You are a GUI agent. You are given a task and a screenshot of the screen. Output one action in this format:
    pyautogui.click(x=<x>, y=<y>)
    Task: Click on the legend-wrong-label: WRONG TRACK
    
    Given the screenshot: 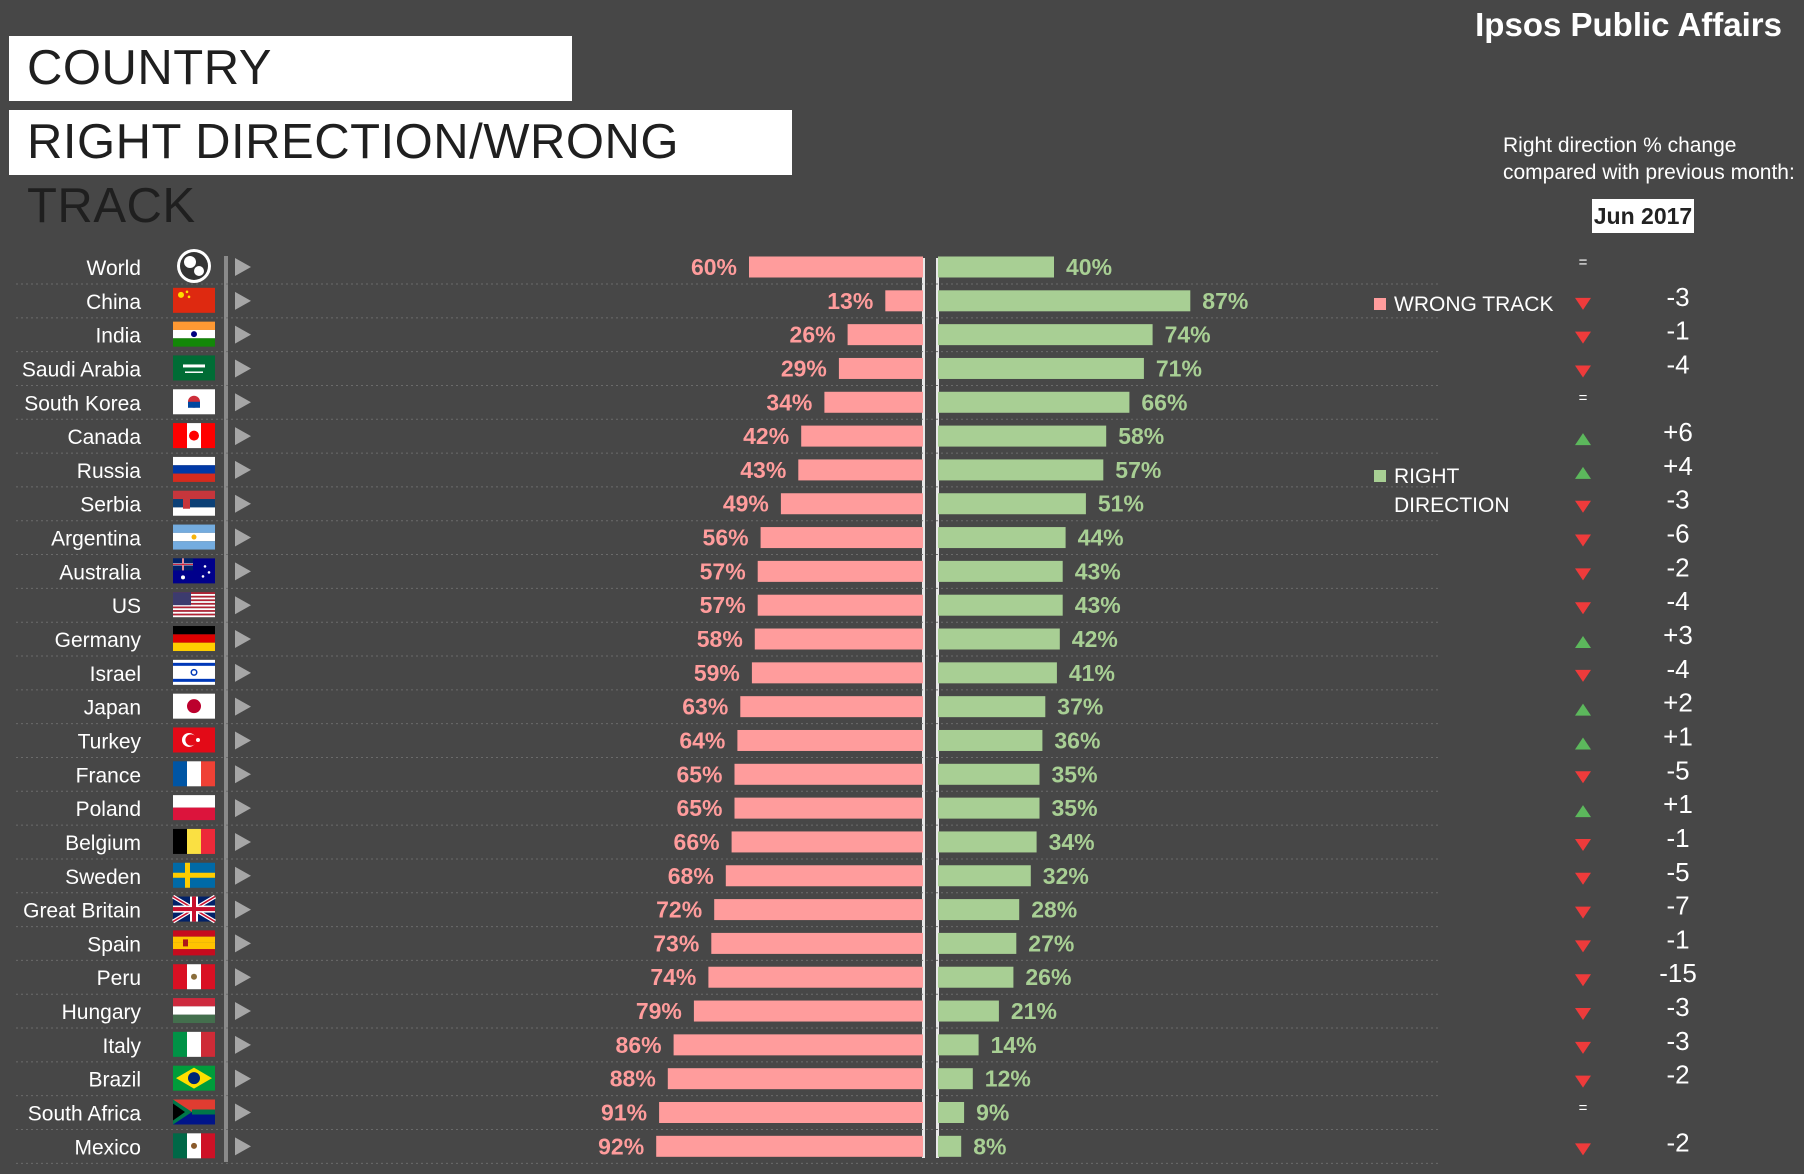 What is the action you would take?
    pyautogui.click(x=1474, y=304)
    